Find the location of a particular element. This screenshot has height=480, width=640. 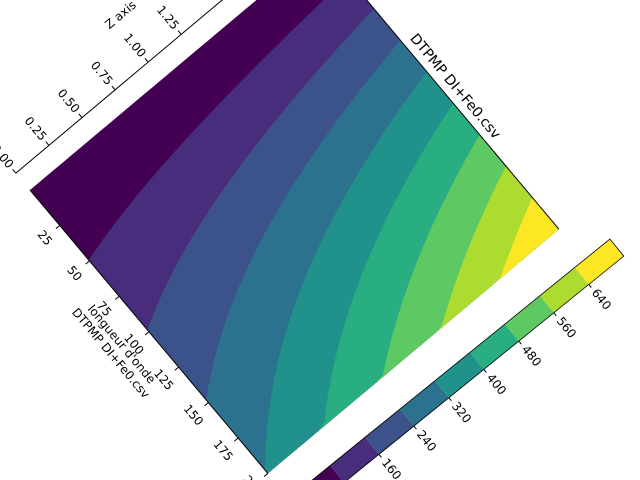

z-axis-label: Z axis is located at coordinates (120, 16).